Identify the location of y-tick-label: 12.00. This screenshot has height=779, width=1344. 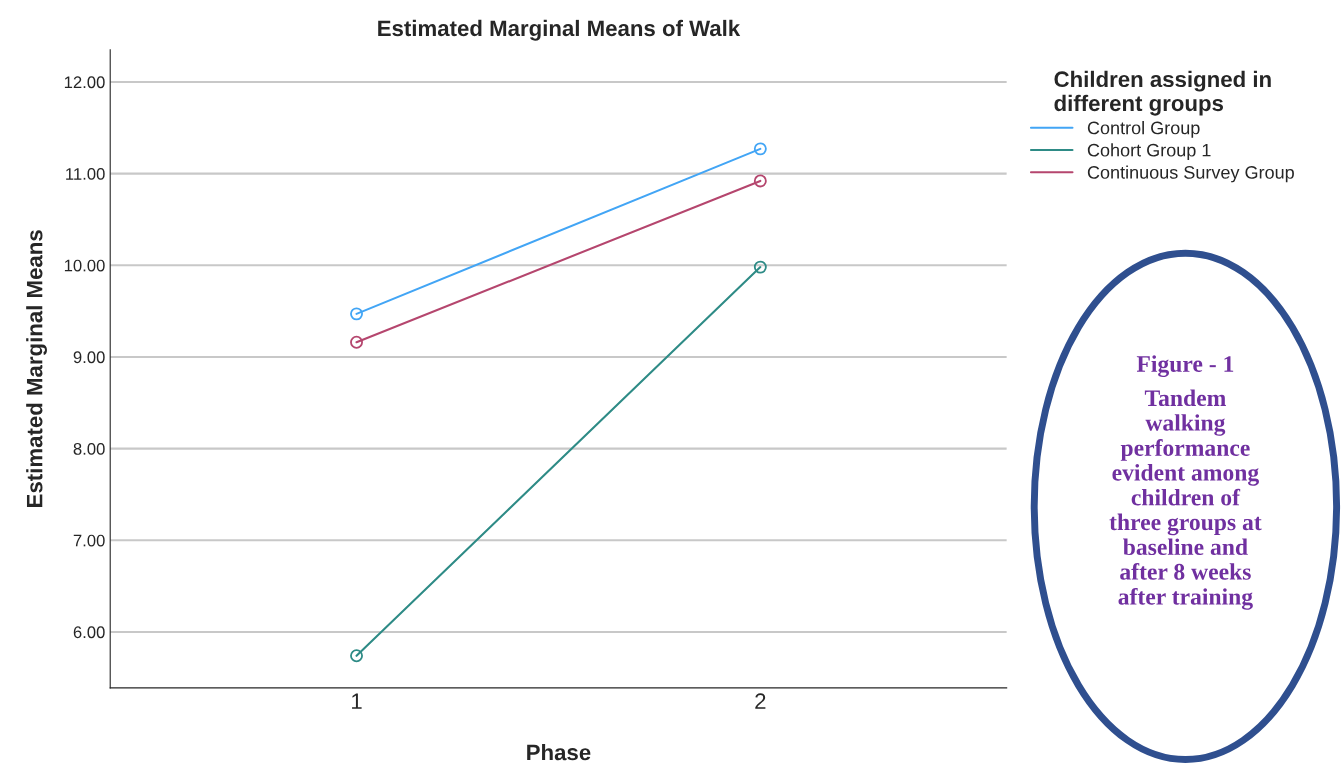
(84, 82).